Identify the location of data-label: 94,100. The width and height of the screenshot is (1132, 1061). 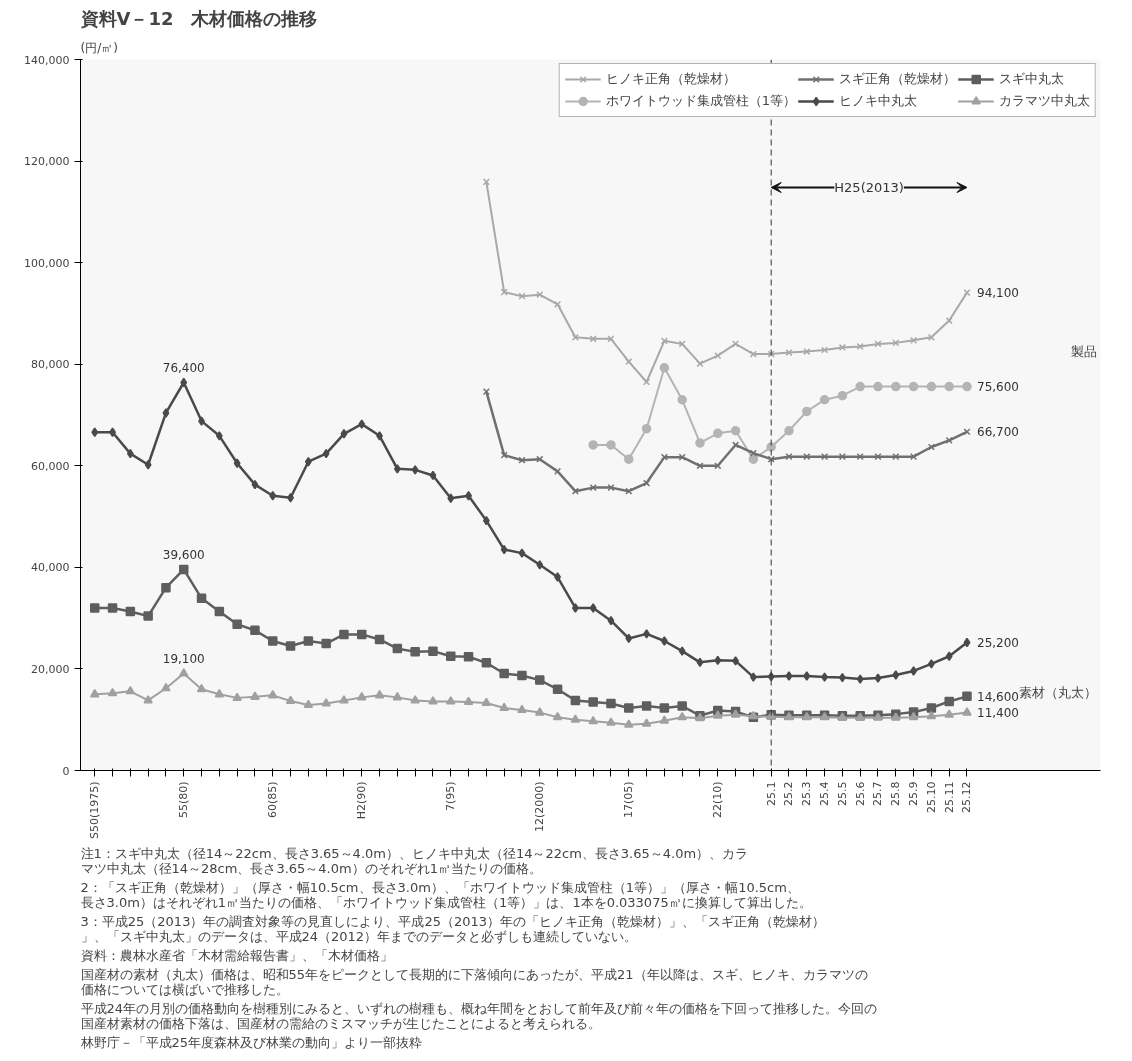
(997, 293).